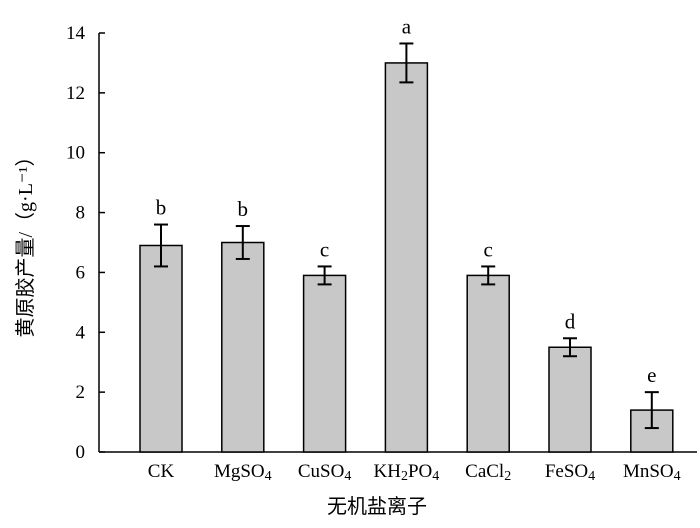 The width and height of the screenshot is (700, 528). Describe the element at coordinates (324, 472) in the screenshot. I see `category-label-cuso4: CuSO4` at that location.